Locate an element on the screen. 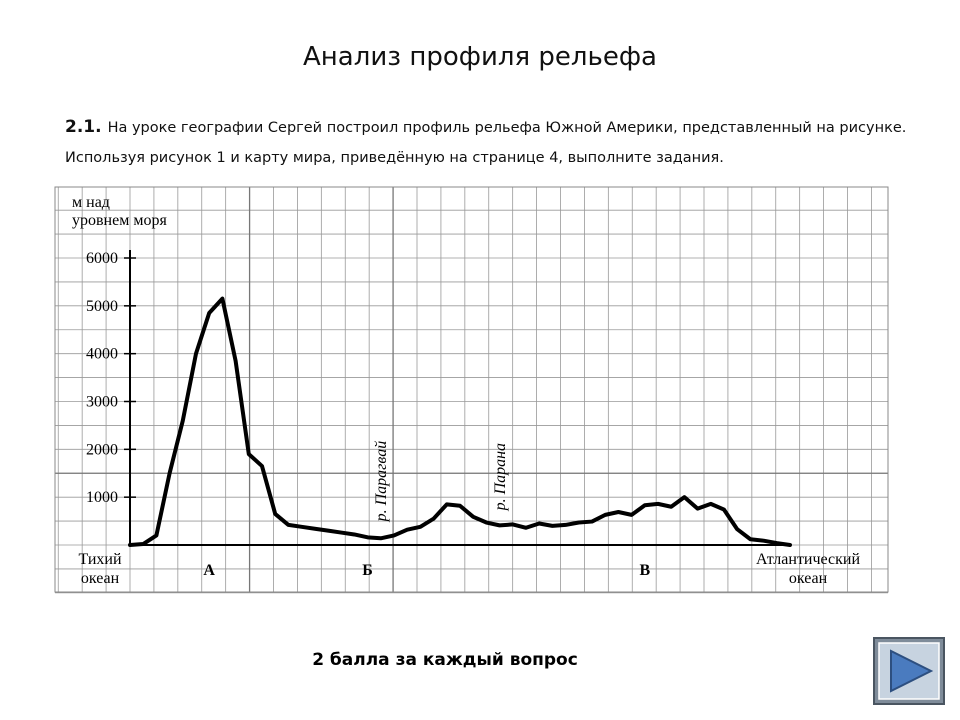 This screenshot has width=960, height=720. task-number: 2.1. is located at coordinates (83, 127).